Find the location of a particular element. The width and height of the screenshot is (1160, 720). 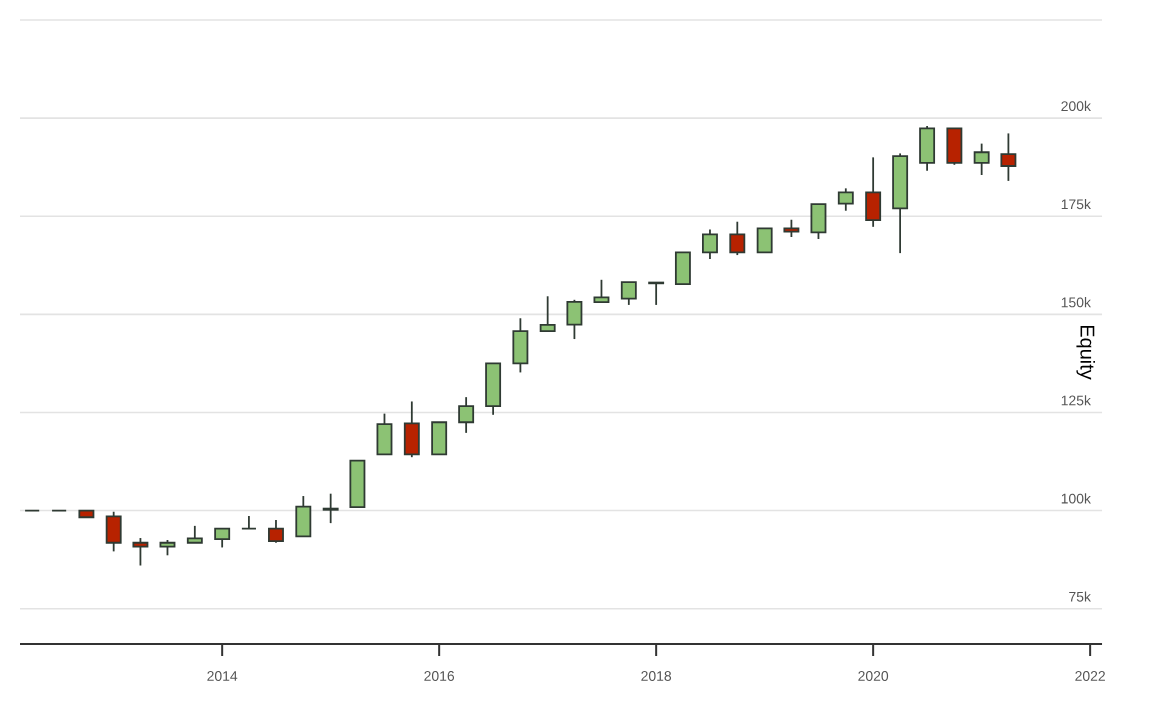

y-axis-title: Equity is located at coordinates (1085, 352).